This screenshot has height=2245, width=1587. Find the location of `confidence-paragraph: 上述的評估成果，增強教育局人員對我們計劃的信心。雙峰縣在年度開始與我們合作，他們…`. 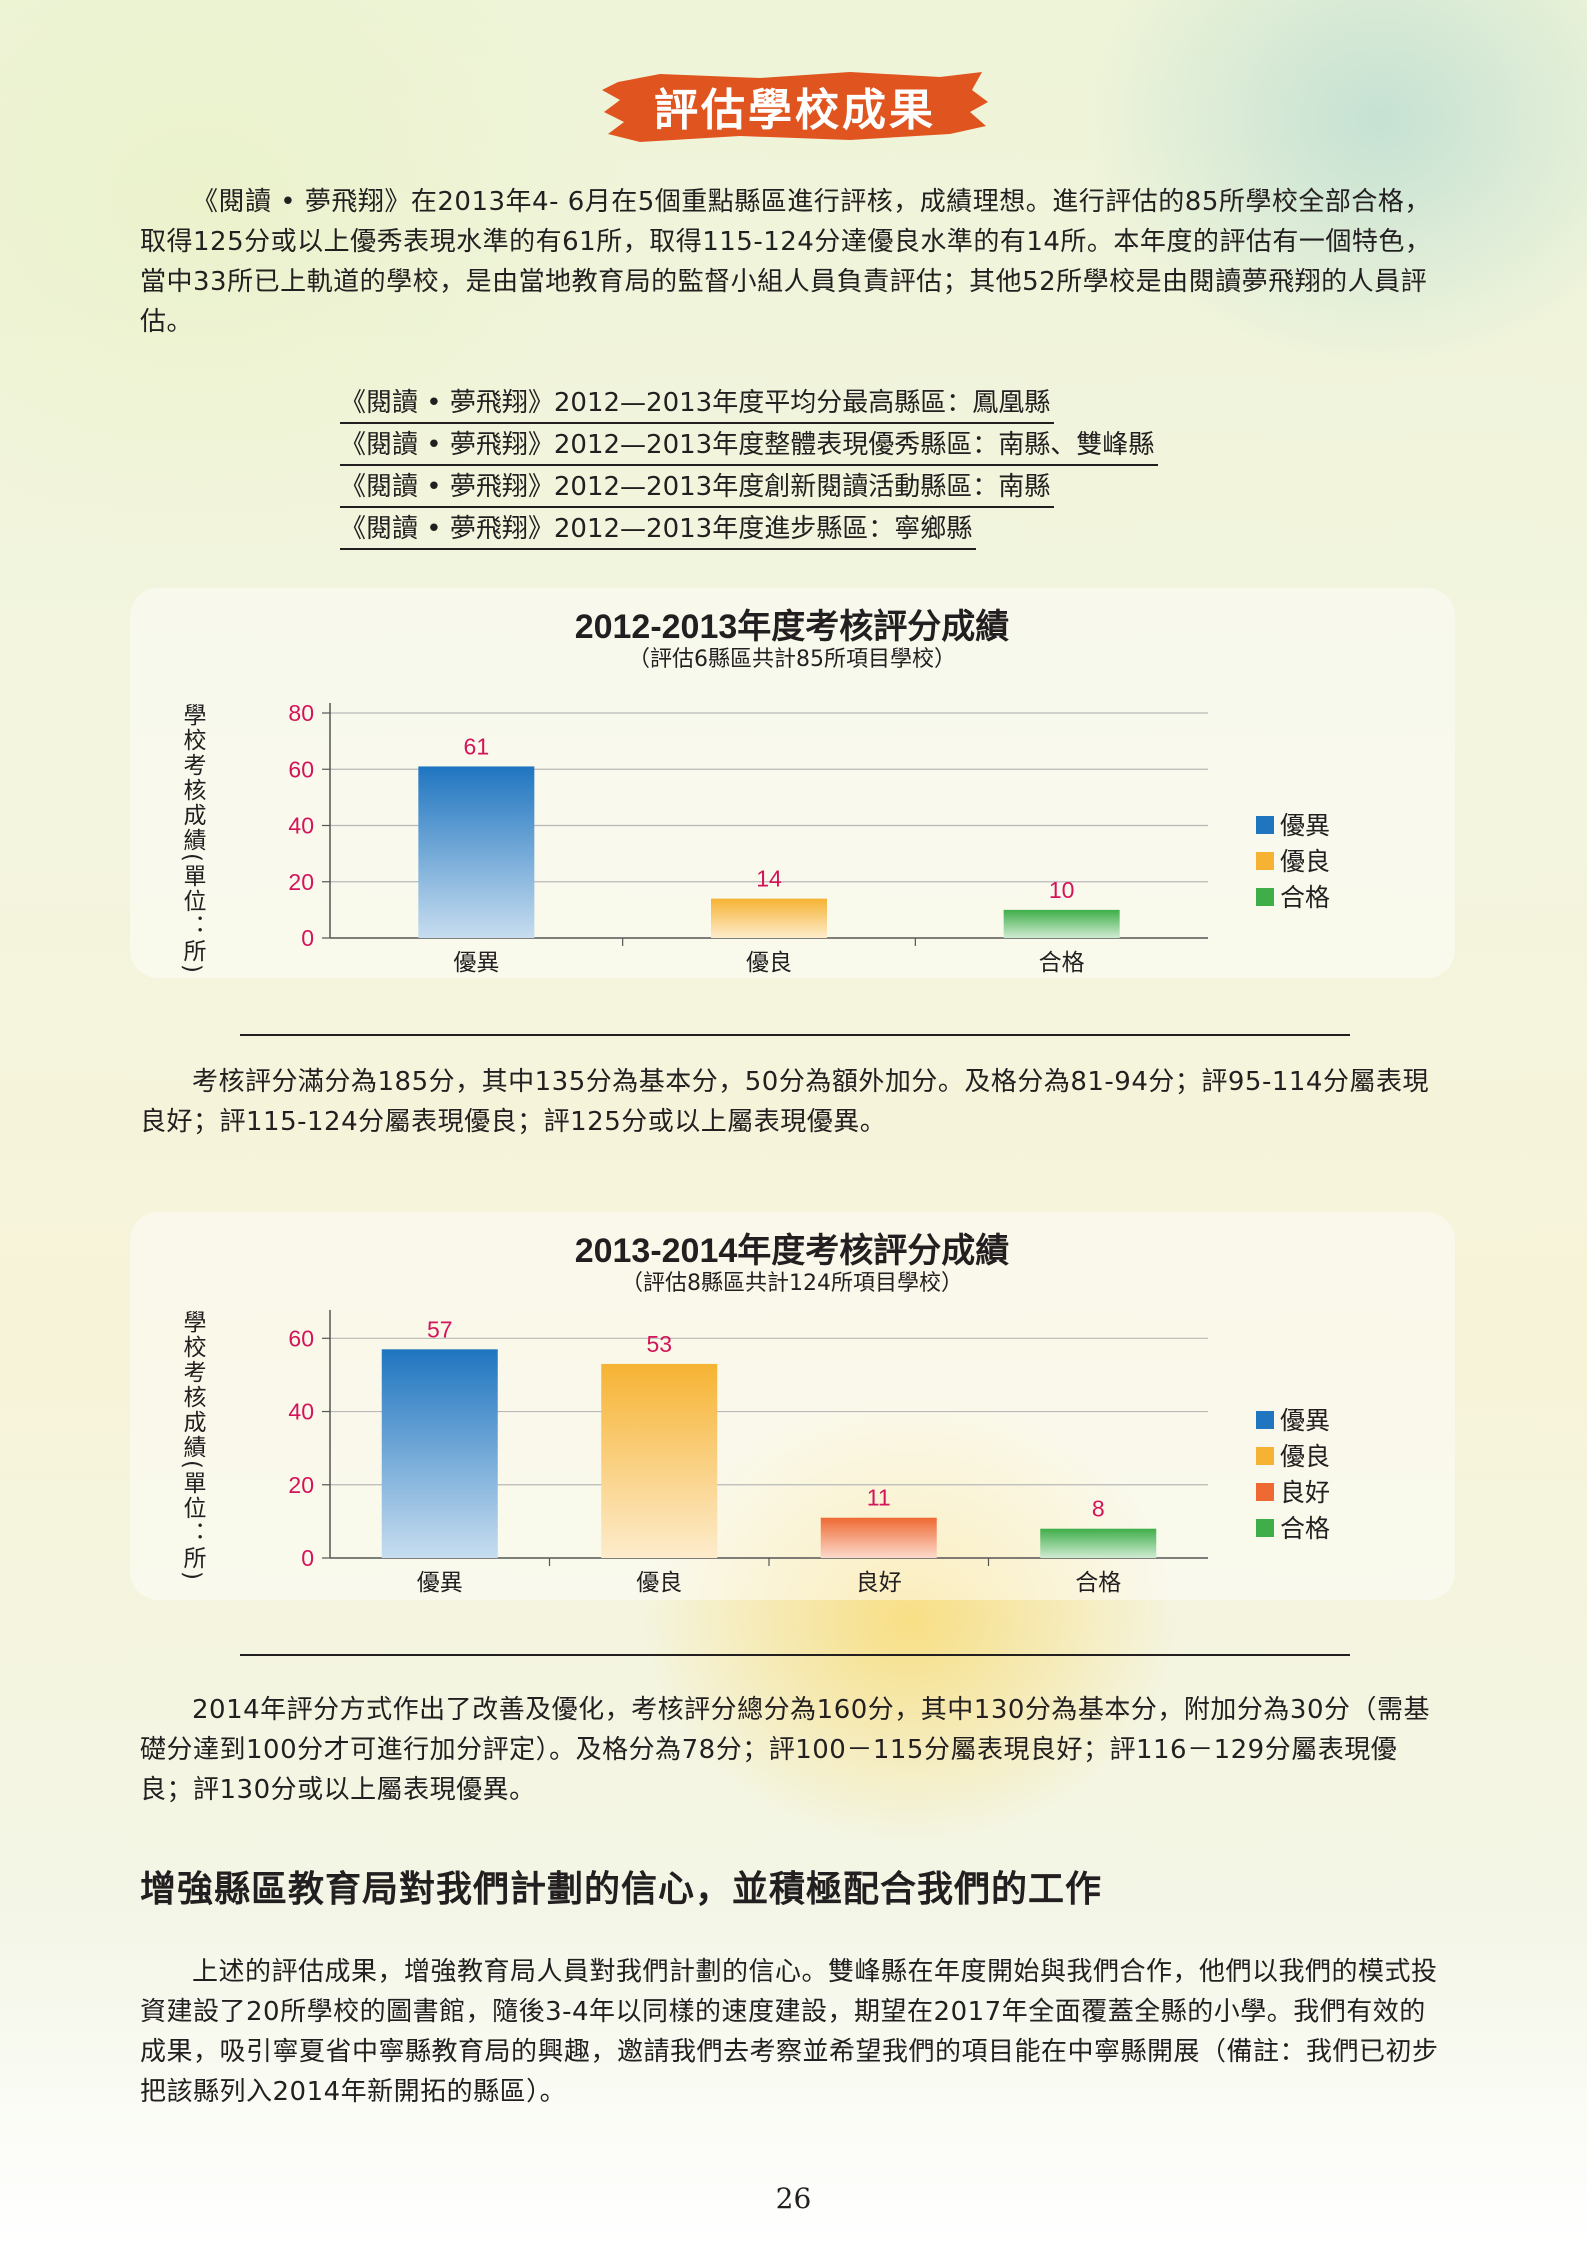

confidence-paragraph: 上述的評估成果，增強教育局人員對我們計劃的信心。雙峰縣在年度開始與我們合作，他們… is located at coordinates (789, 2032).